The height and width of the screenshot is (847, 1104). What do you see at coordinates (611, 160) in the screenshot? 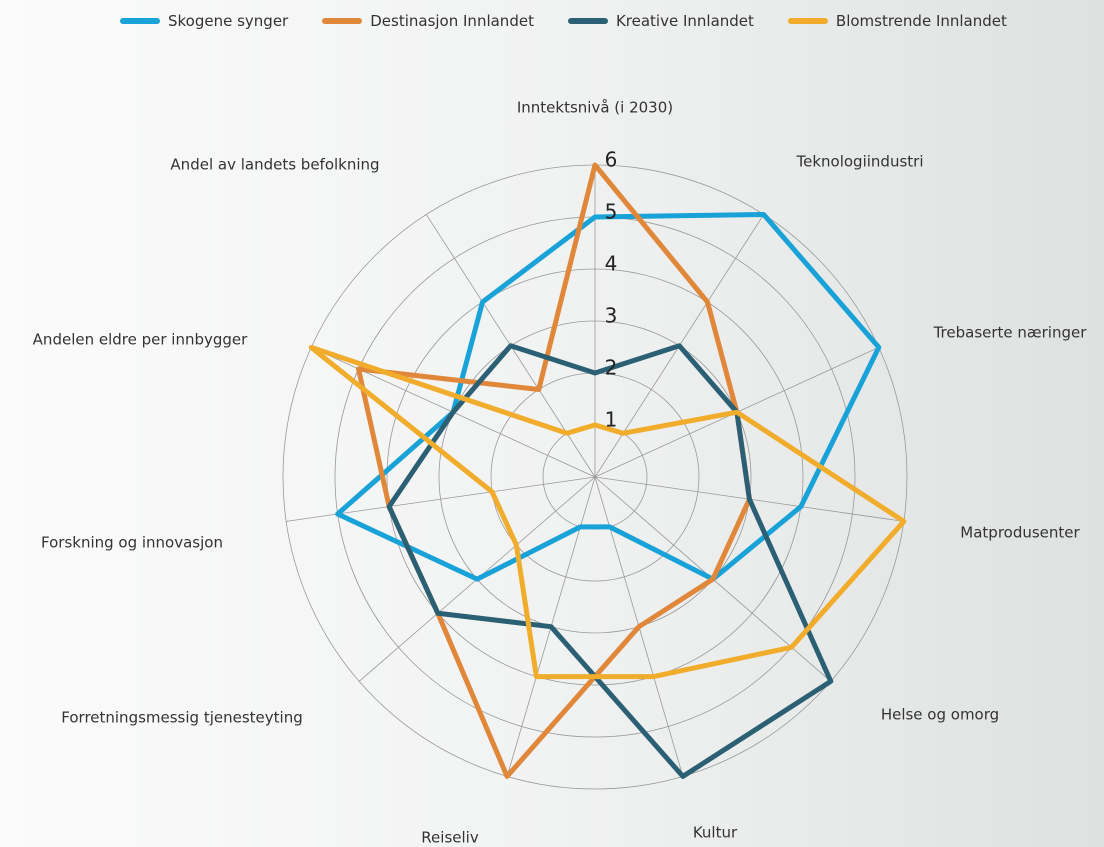
I see `tick-label: 6` at bounding box center [611, 160].